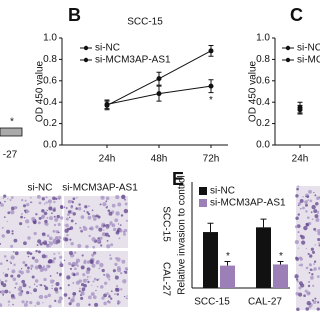 The image size is (320, 320). Describe the element at coordinates (263, 80) in the screenshot. I see `y-tick-label: 0.6` at that location.